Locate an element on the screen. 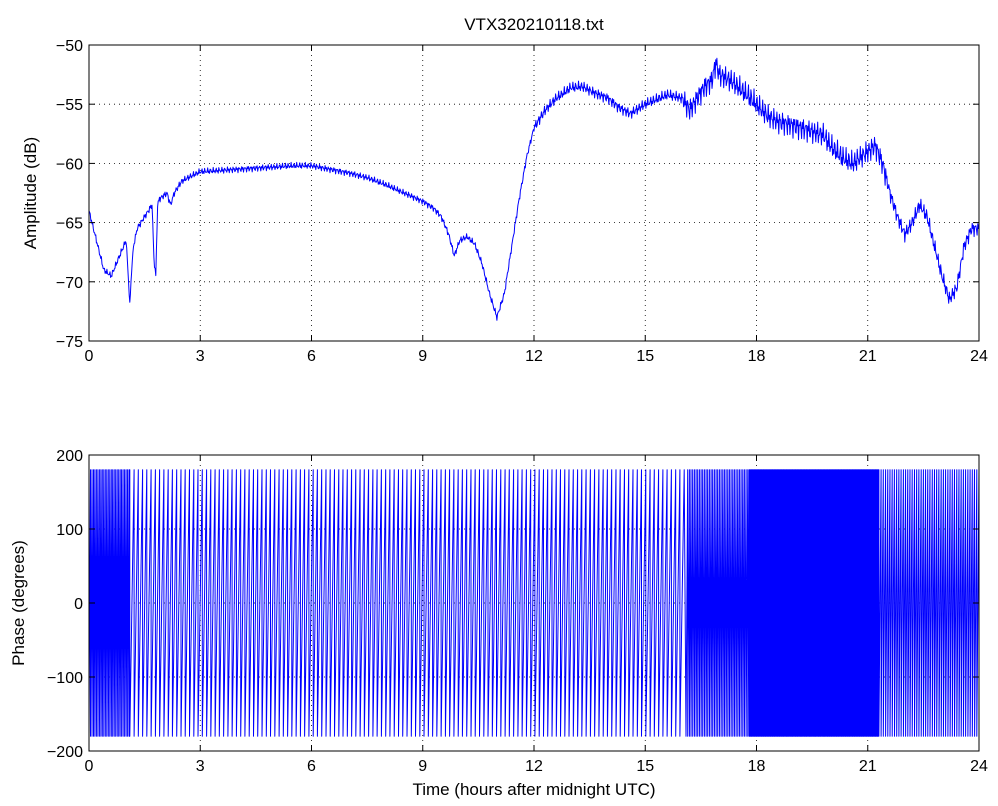 This screenshot has width=998, height=806. amplitude-ytick-label: −65 is located at coordinates (69, 224).